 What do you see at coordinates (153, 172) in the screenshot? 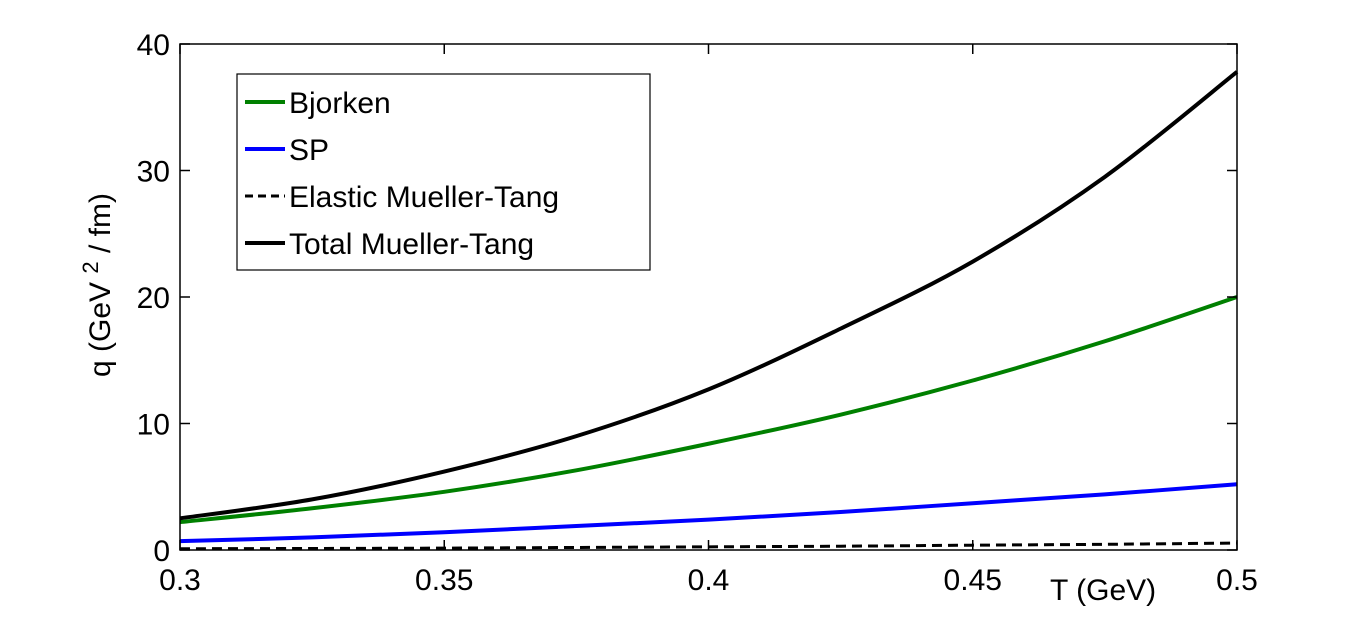
I see `y-tick-label: 30` at bounding box center [153, 172].